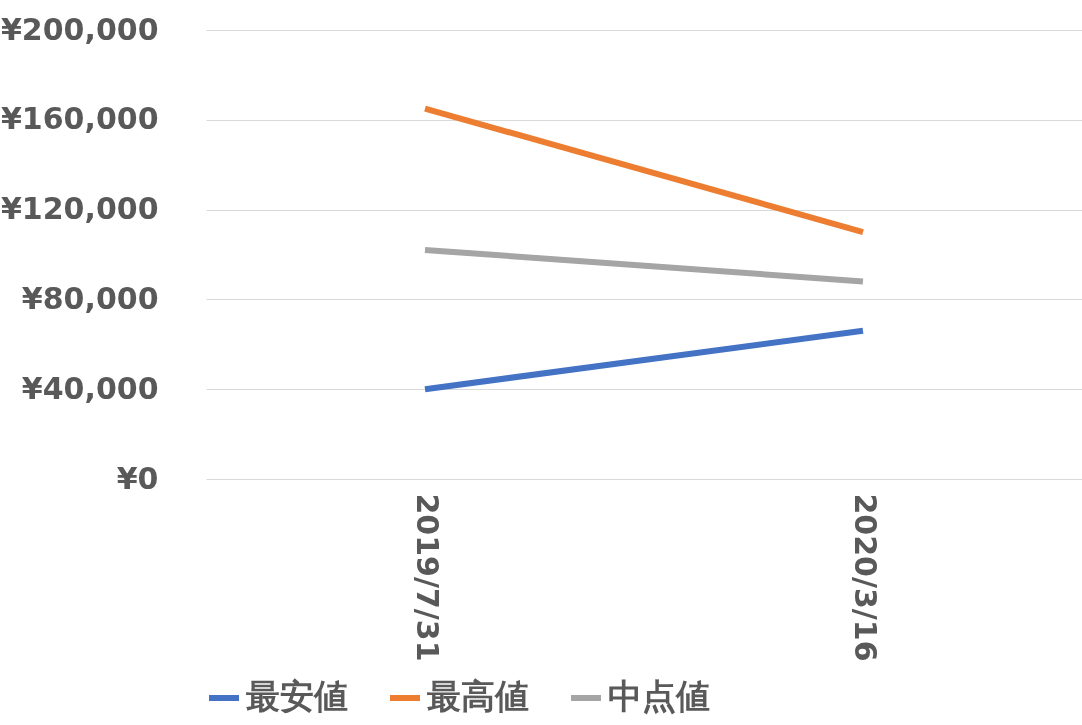 Image resolution: width=1082 pixels, height=725 pixels. What do you see at coordinates (478, 696) in the screenshot?
I see `legend-label: 最高値` at bounding box center [478, 696].